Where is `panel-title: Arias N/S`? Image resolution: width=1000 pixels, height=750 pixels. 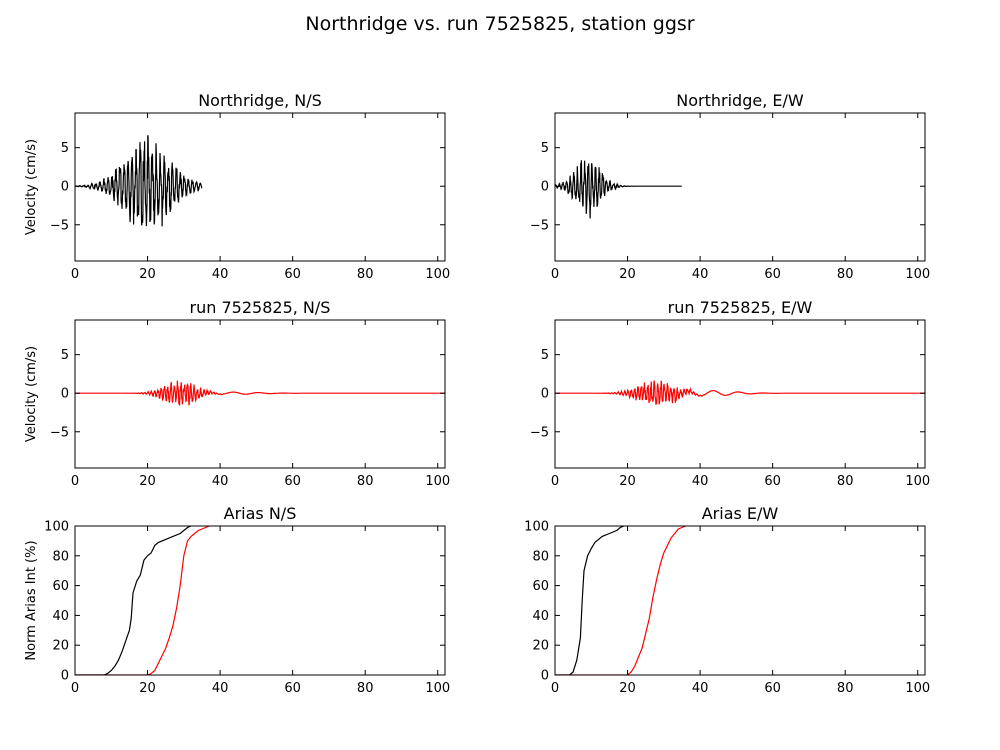 panel-title: Arias N/S is located at coordinates (260, 513).